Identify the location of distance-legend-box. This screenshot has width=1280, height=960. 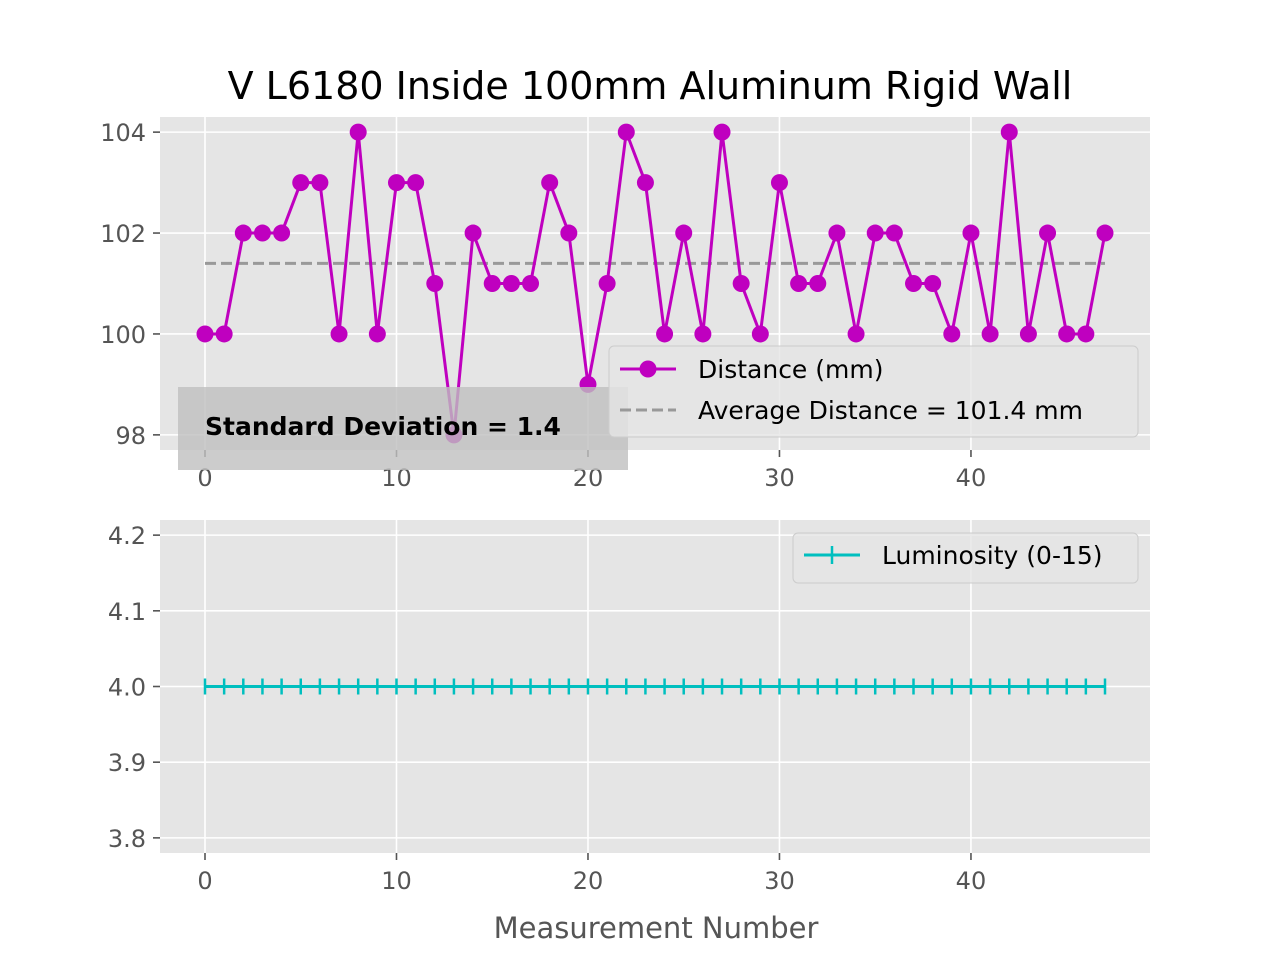
(873, 391).